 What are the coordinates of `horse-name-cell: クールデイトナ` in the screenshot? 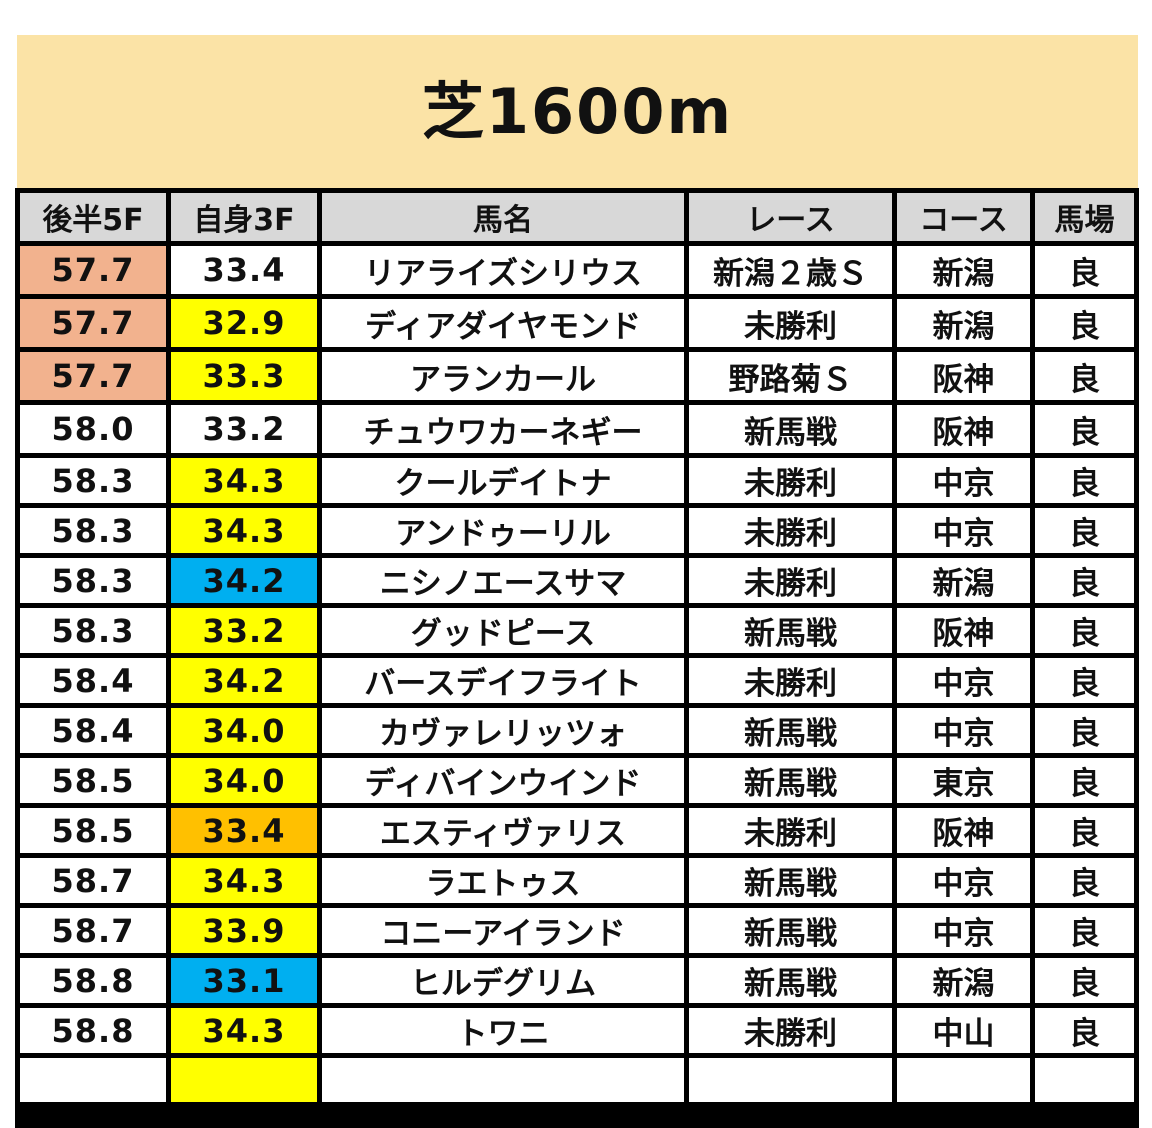 It's located at (503, 480).